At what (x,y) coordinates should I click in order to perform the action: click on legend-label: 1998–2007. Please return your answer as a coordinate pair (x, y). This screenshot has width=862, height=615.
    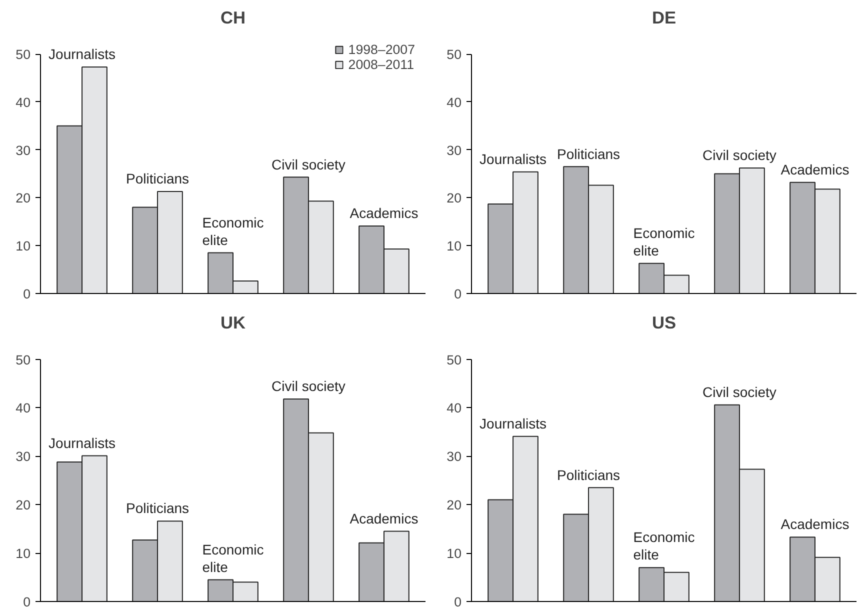
    Looking at the image, I should click on (381, 49).